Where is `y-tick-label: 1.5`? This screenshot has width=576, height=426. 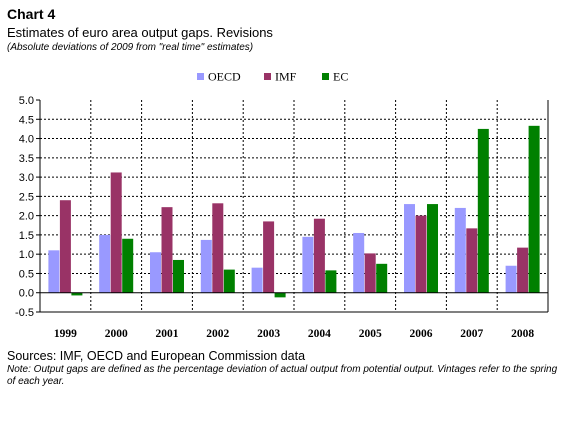
y-tick-label: 1.5 is located at coordinates (26, 236).